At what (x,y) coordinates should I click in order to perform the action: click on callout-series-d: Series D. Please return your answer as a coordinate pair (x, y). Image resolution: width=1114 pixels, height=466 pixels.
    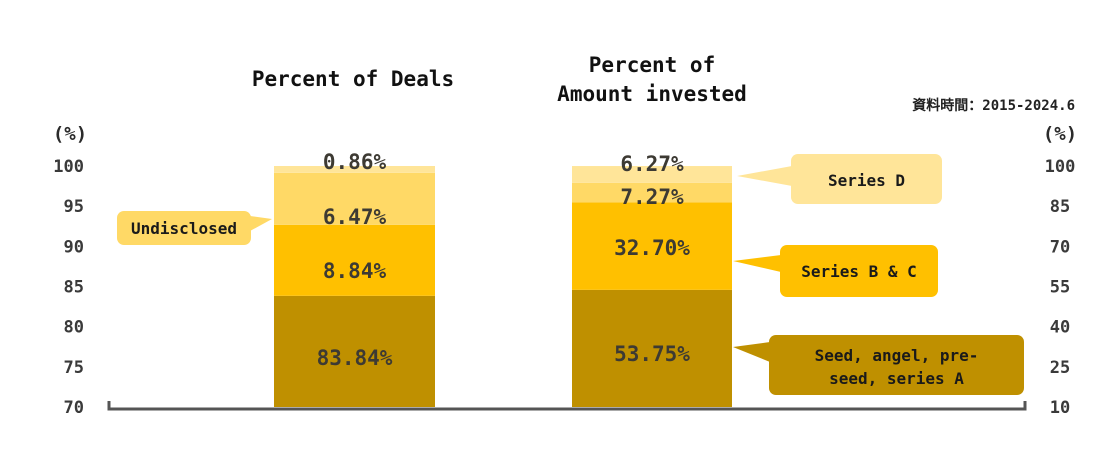
    Looking at the image, I should click on (839, 179).